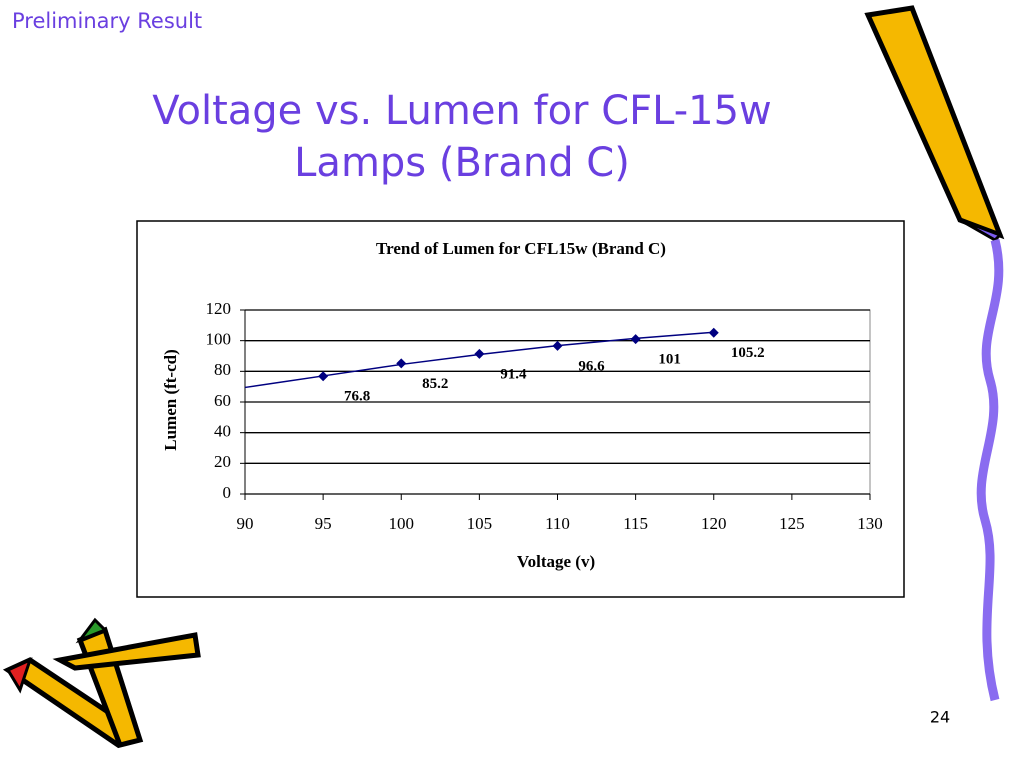 The image size is (1024, 768). I want to click on header-label: Preliminary Result, so click(107, 21).